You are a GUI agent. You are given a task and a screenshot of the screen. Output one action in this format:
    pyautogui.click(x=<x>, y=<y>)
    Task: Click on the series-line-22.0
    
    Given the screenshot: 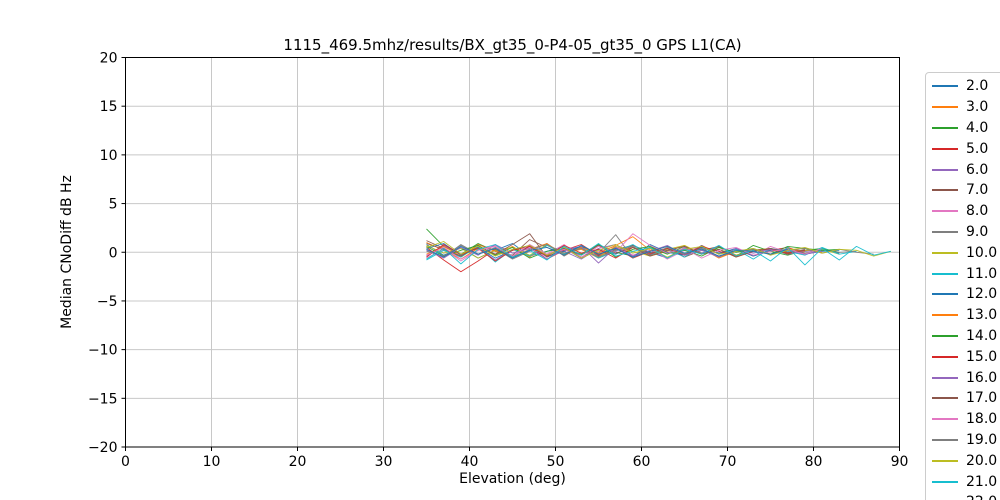 What is the action you would take?
    pyautogui.click(x=607, y=251)
    